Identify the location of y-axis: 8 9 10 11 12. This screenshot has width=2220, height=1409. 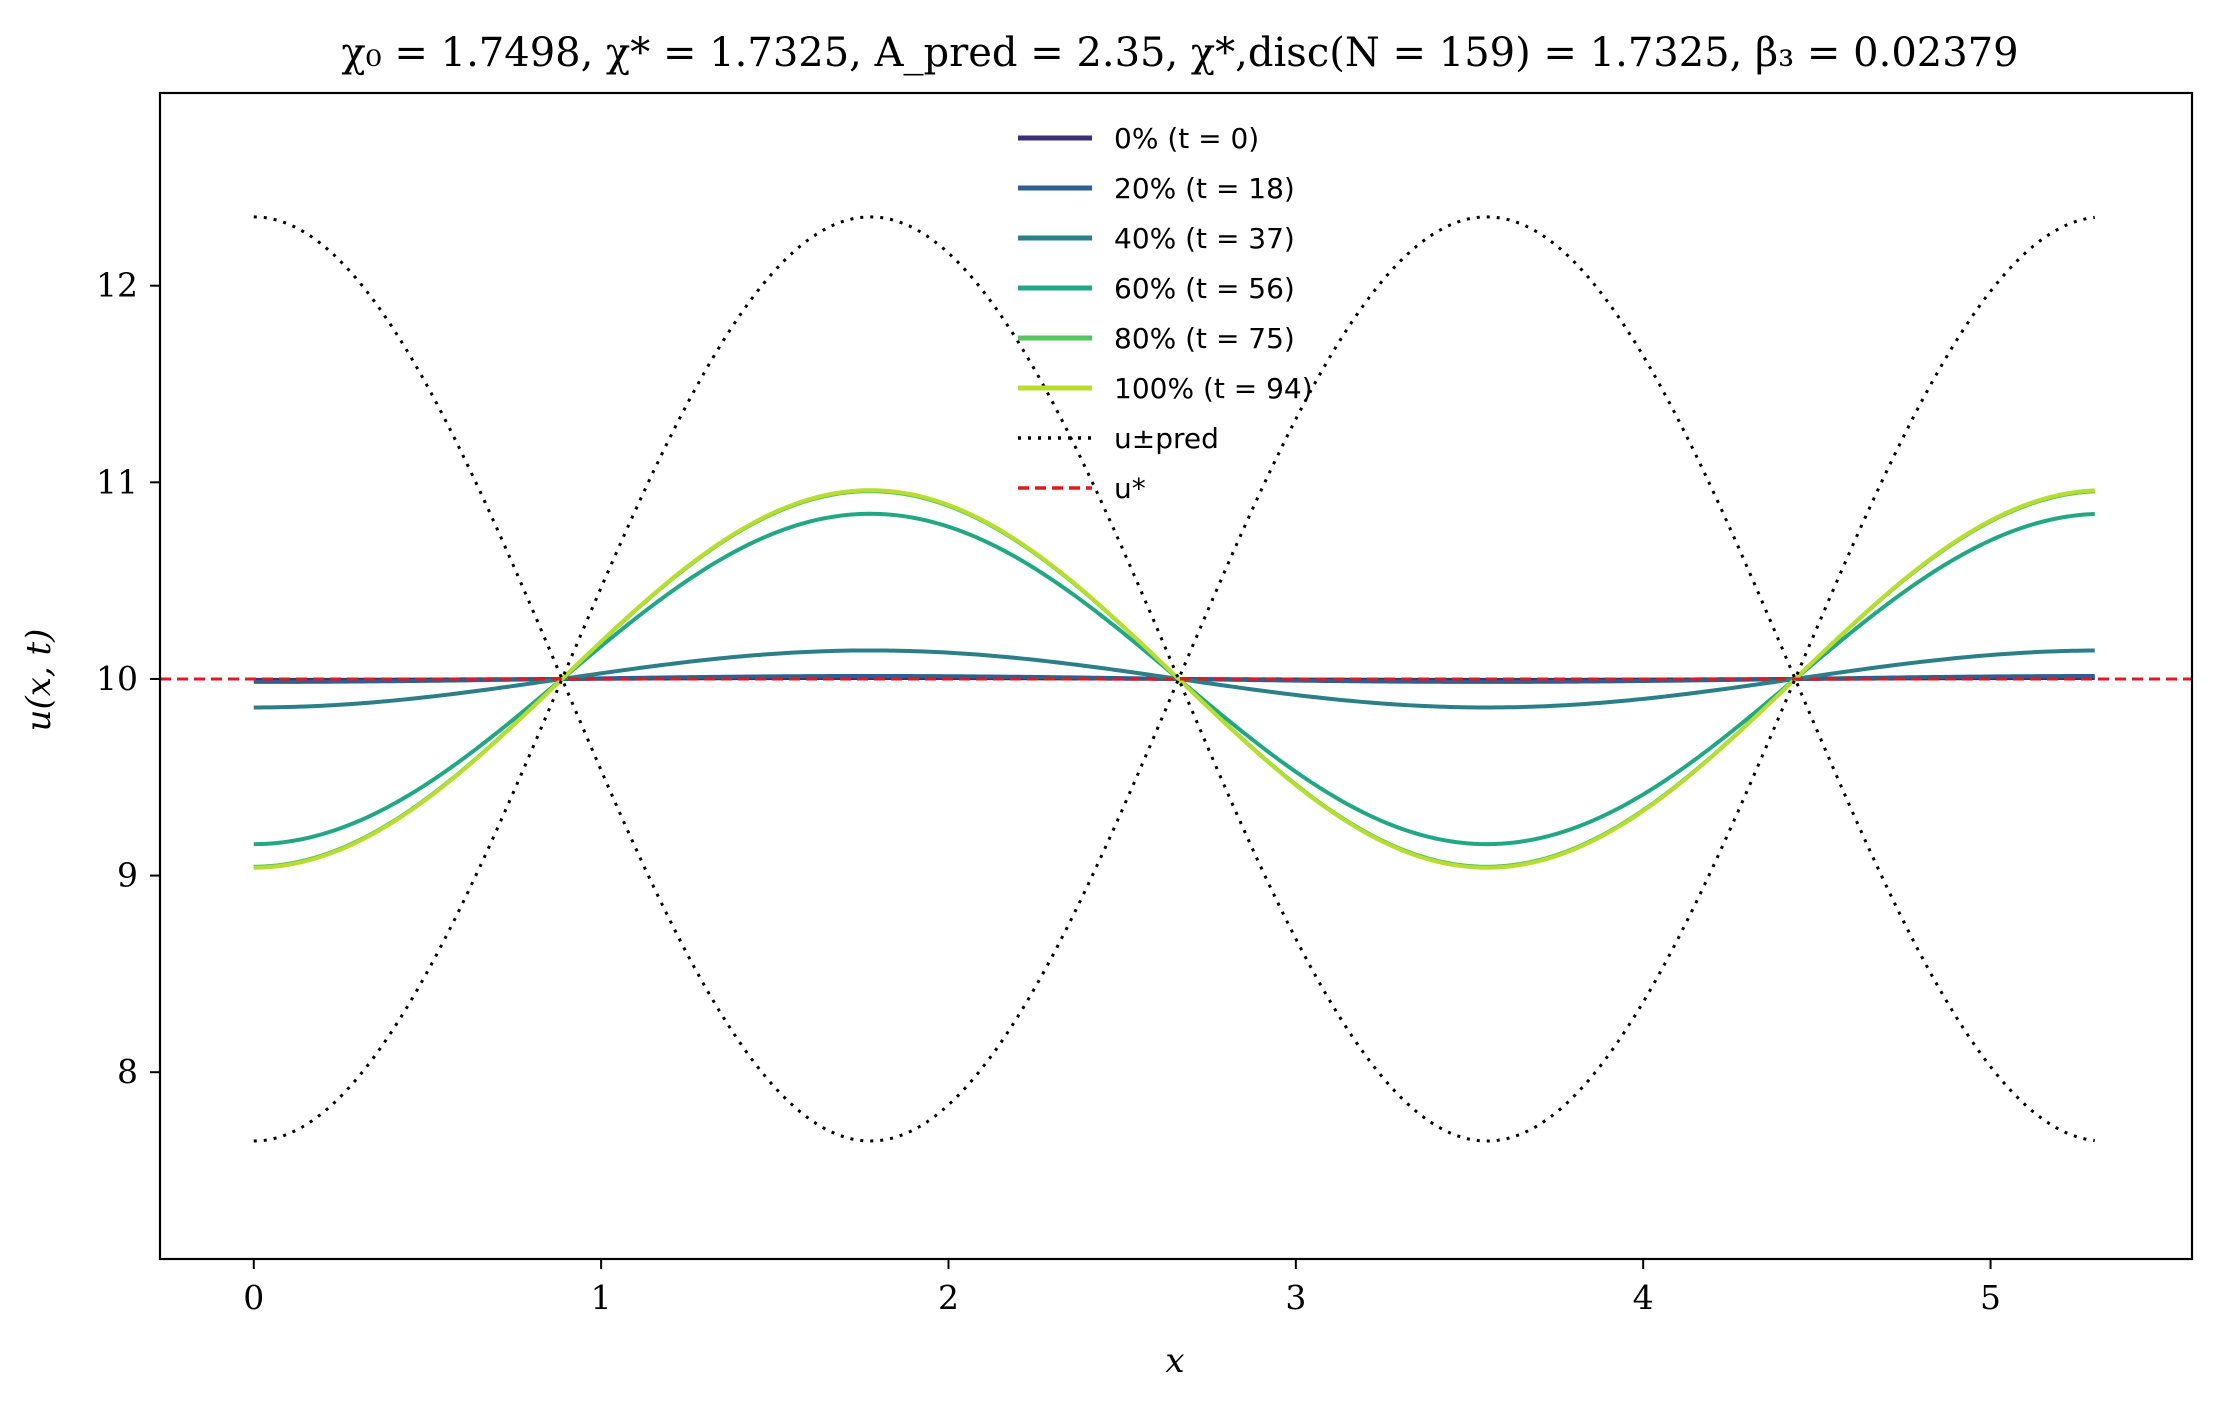
(128, 678).